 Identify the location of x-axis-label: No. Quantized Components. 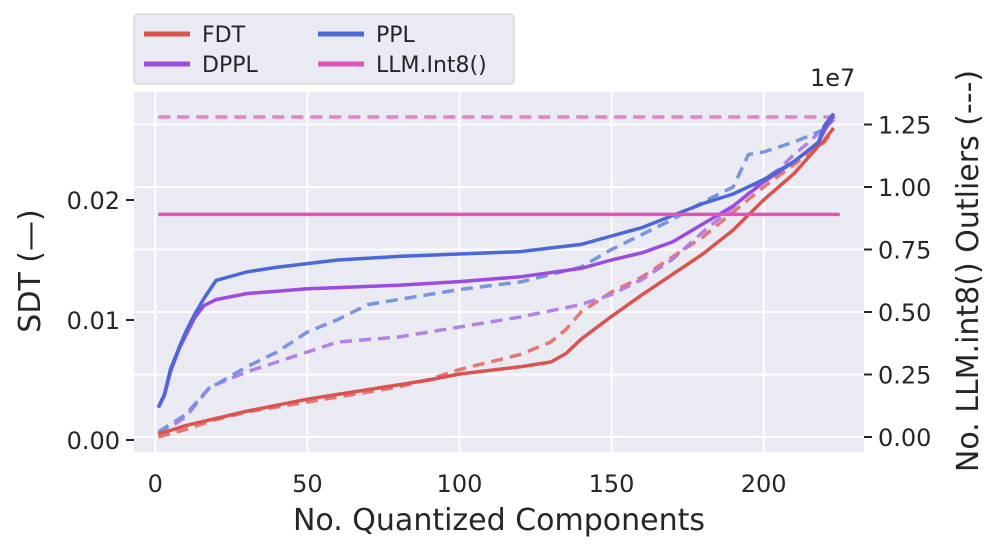
(499, 520).